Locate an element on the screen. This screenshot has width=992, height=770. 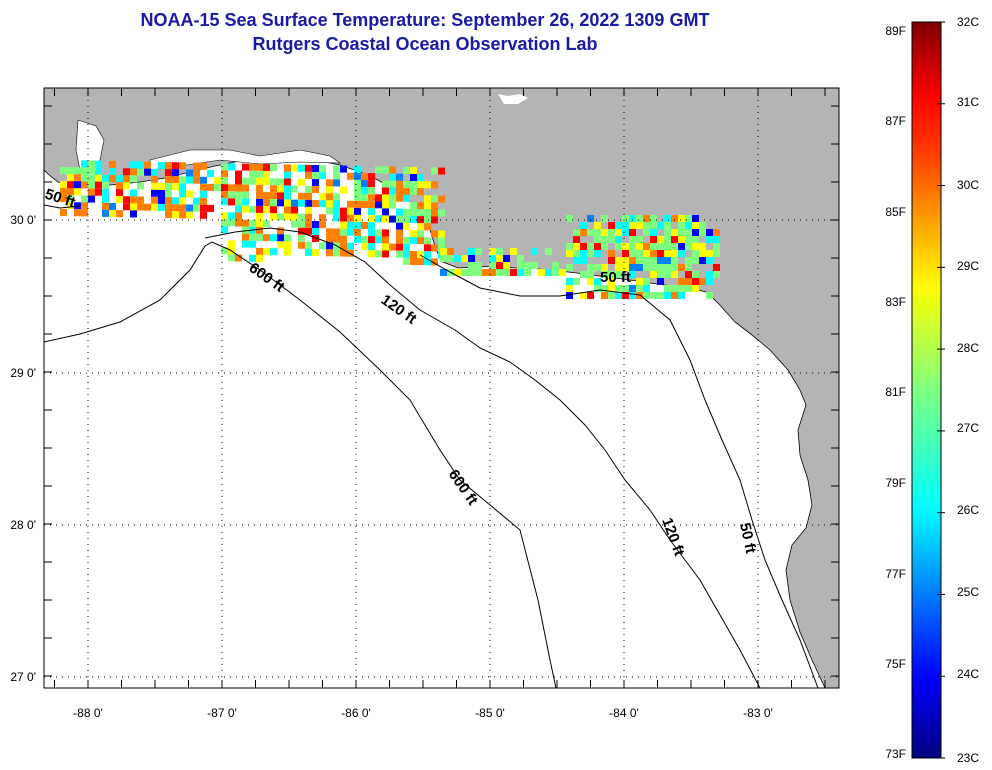
f-label: 85F is located at coordinates (895, 212).